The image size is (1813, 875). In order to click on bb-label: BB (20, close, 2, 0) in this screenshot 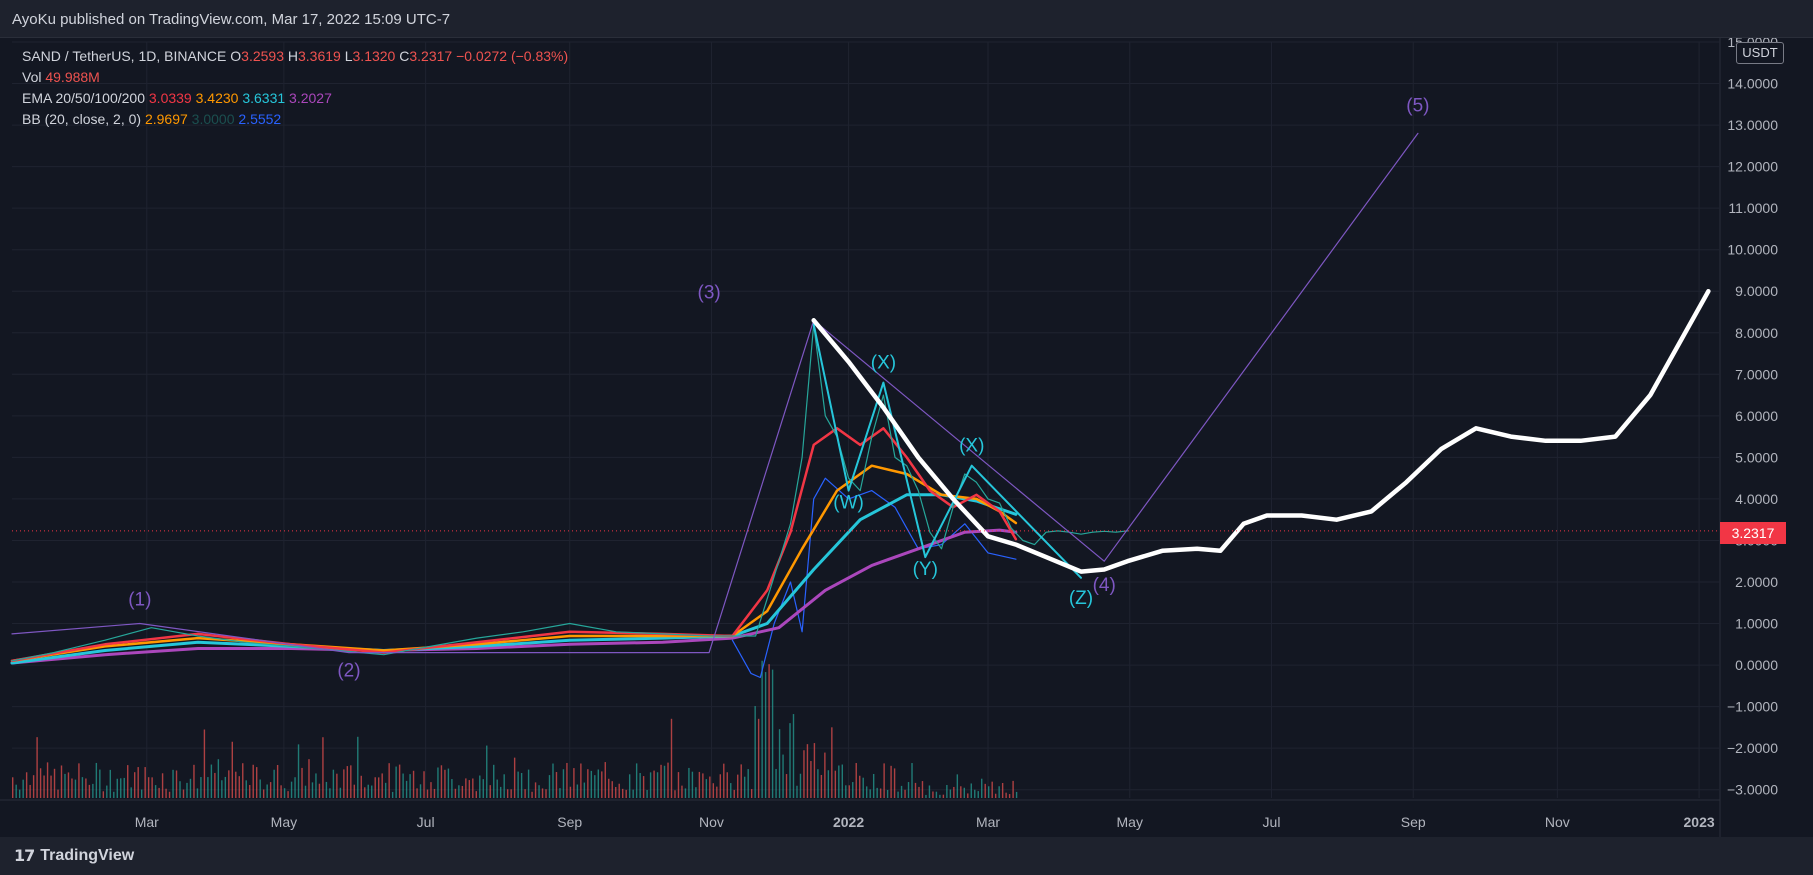, I will do `click(82, 119)`.